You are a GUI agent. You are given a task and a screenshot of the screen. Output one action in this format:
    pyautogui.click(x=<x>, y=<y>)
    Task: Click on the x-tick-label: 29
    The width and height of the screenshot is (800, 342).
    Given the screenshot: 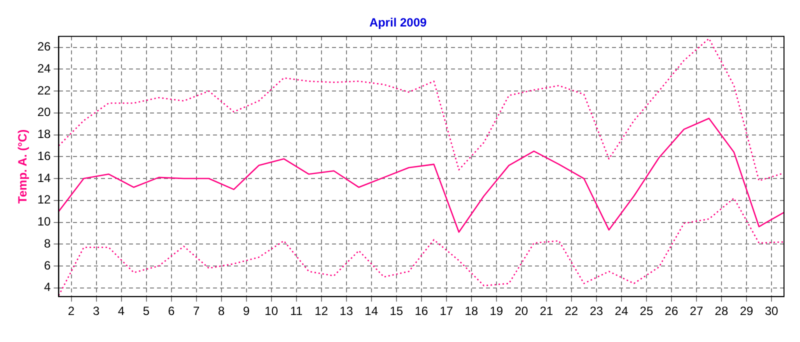 What is the action you would take?
    pyautogui.click(x=747, y=311)
    